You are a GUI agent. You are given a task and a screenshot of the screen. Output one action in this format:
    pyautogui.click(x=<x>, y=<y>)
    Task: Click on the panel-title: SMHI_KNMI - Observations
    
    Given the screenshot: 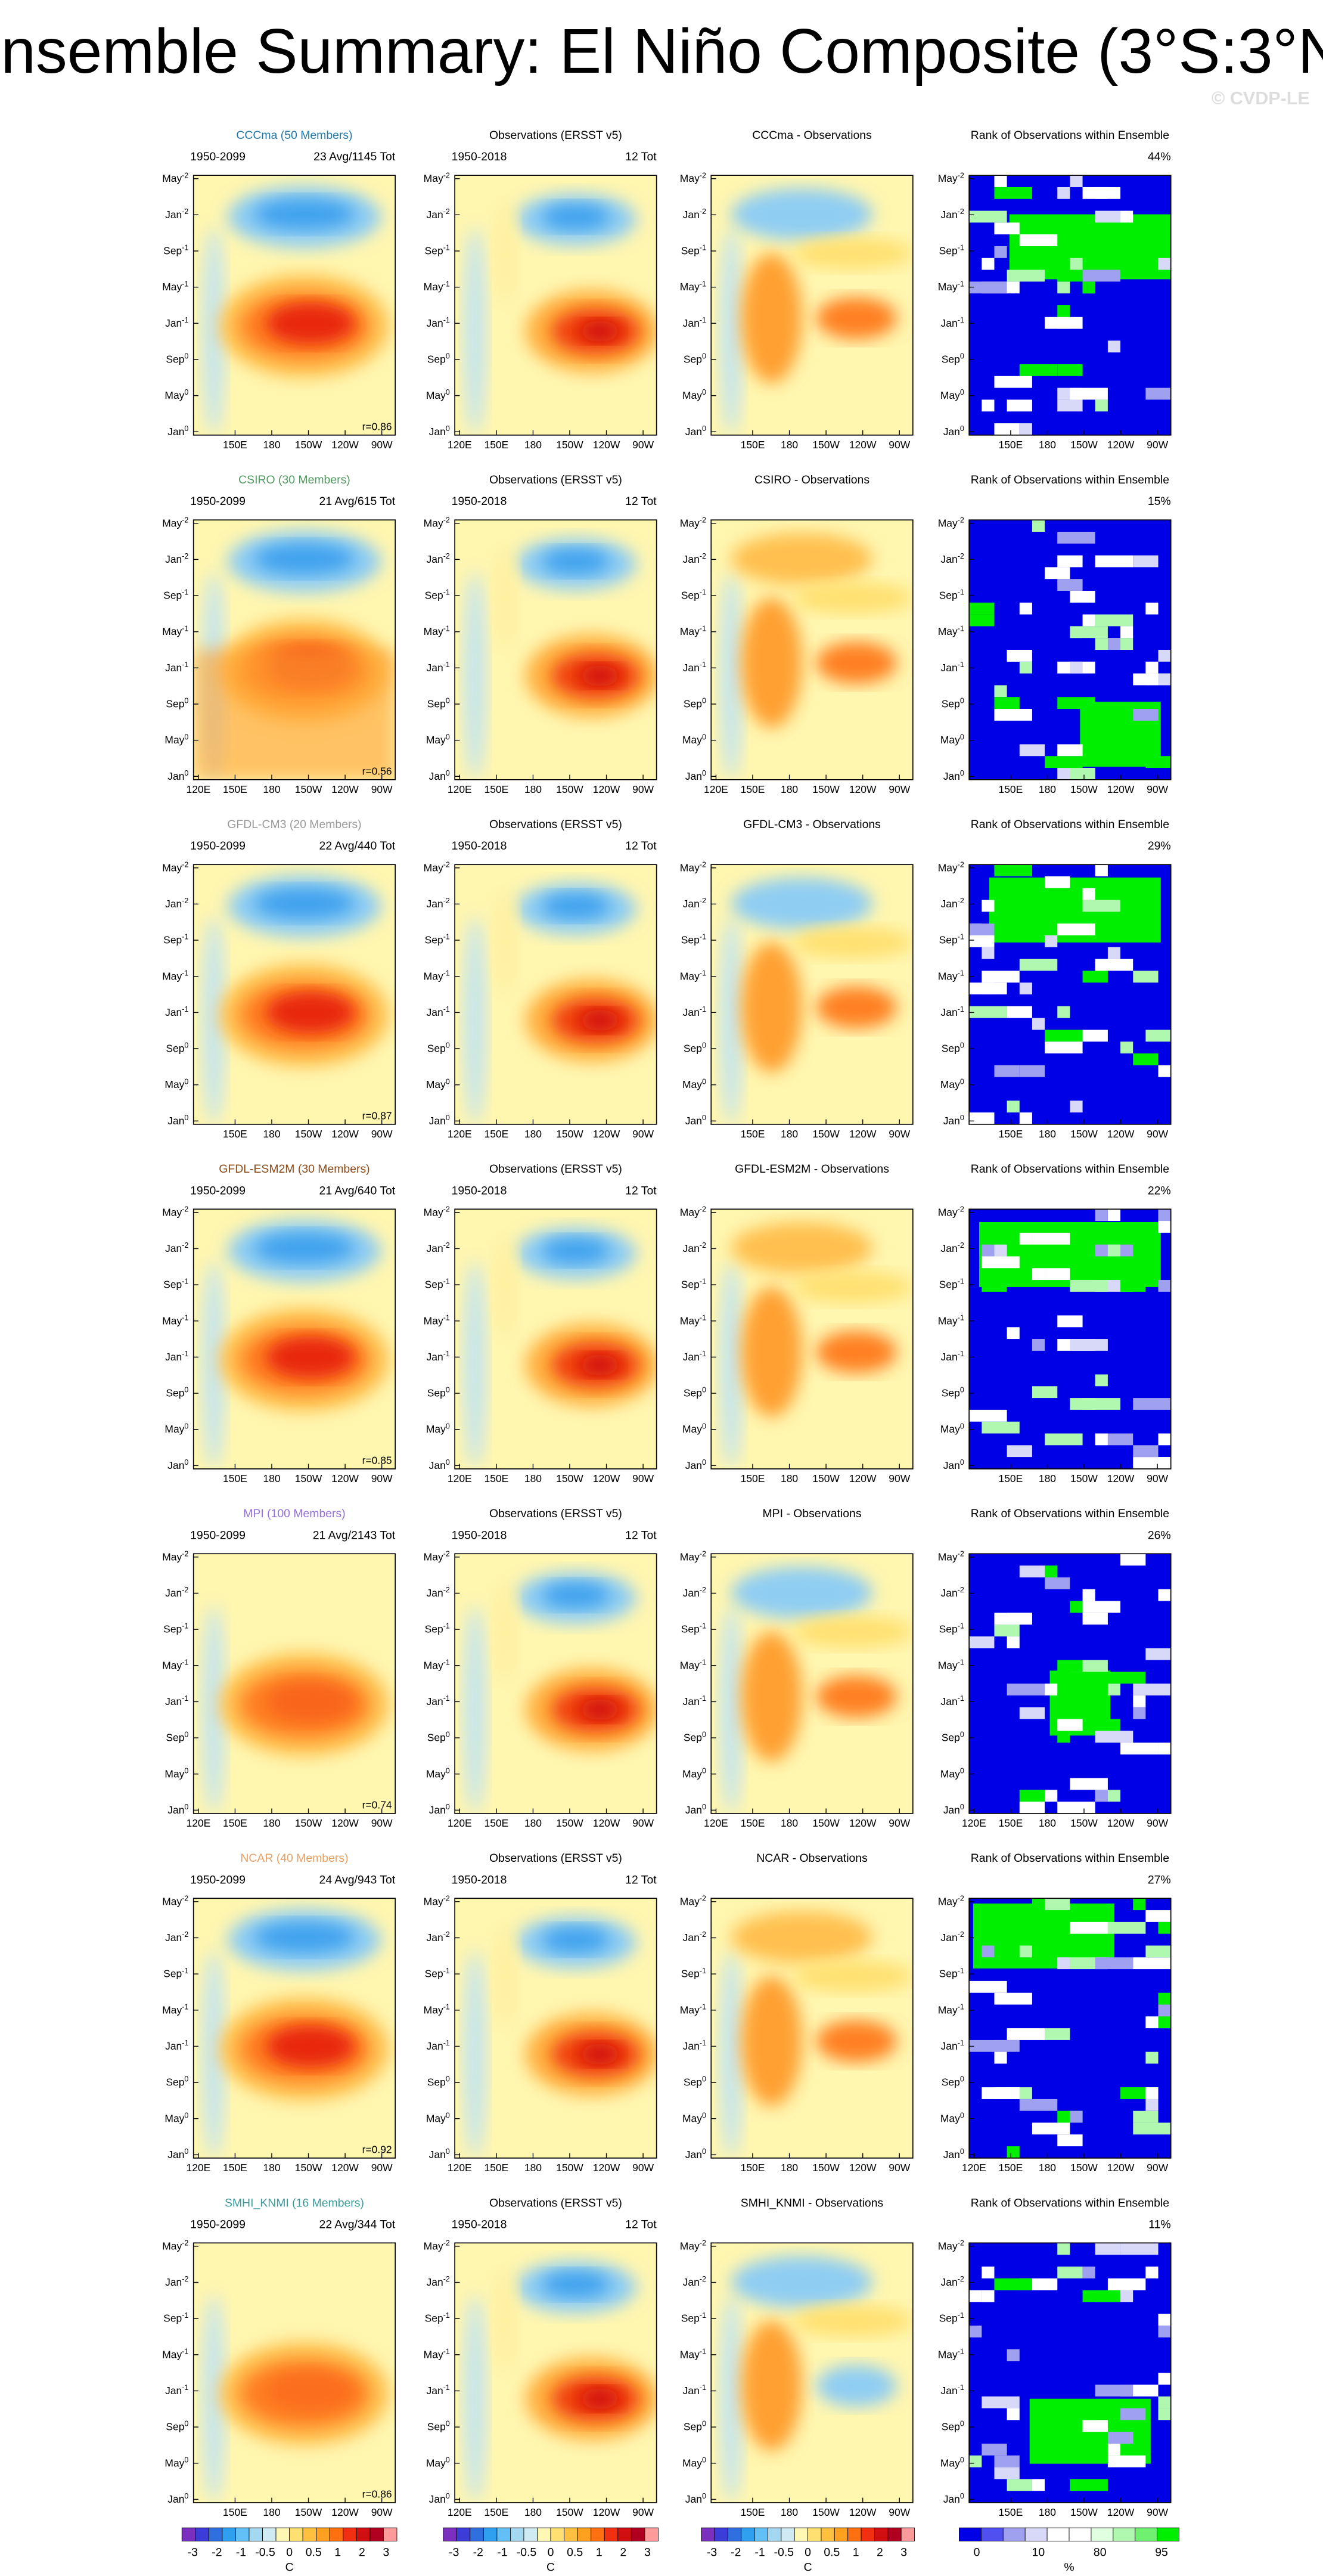 What is the action you would take?
    pyautogui.click(x=812, y=2202)
    